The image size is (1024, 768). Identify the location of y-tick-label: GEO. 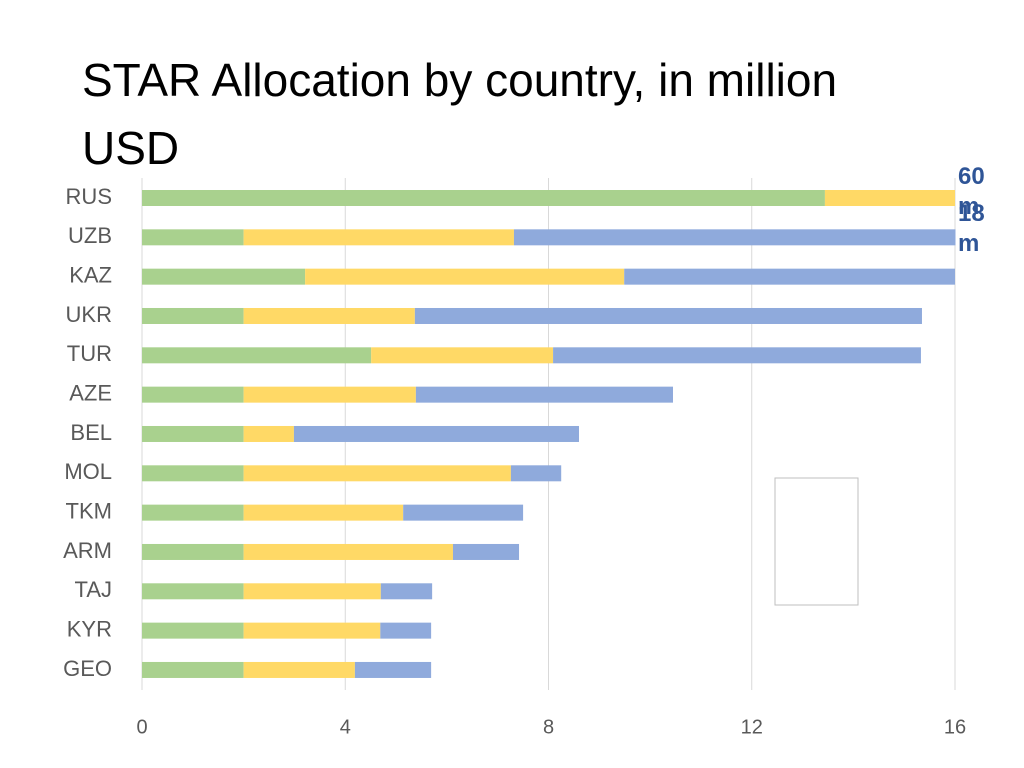
(87, 668).